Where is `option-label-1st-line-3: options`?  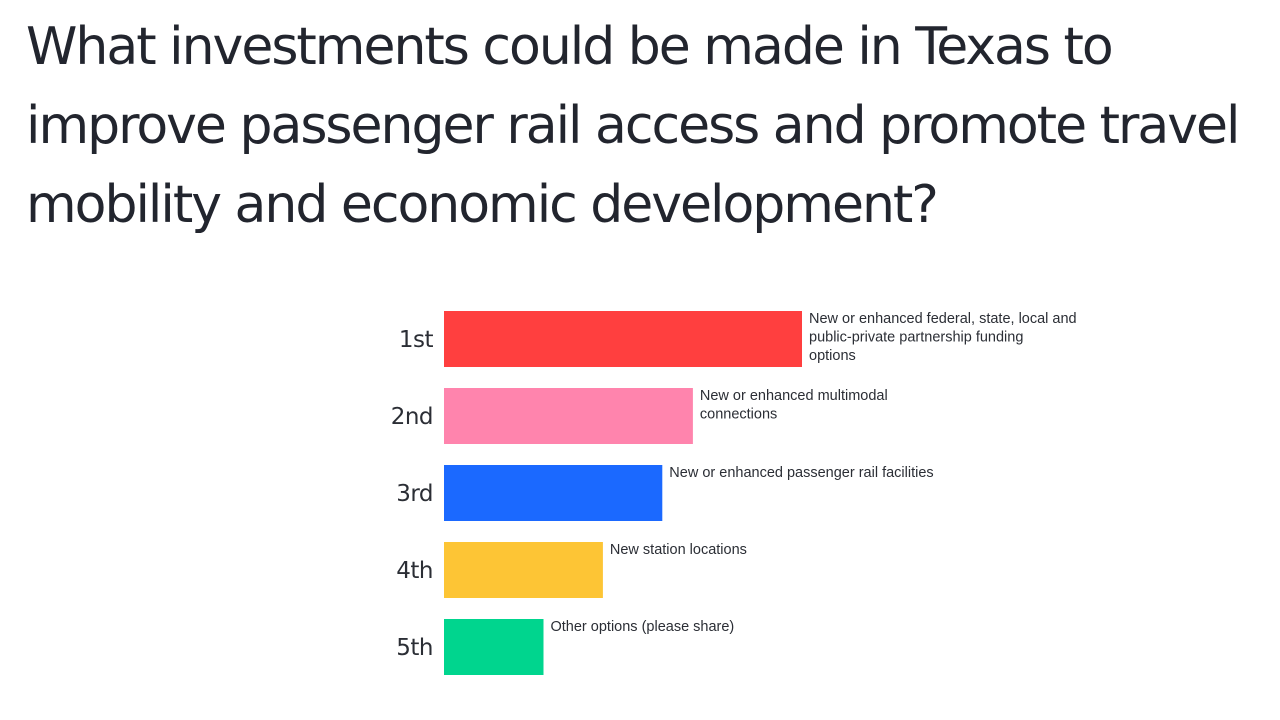
option-label-1st-line-3: options is located at coordinates (832, 356).